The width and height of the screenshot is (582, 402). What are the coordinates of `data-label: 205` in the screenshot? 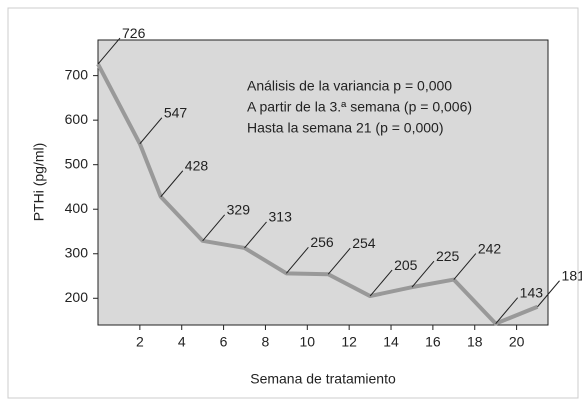 It's located at (406, 265).